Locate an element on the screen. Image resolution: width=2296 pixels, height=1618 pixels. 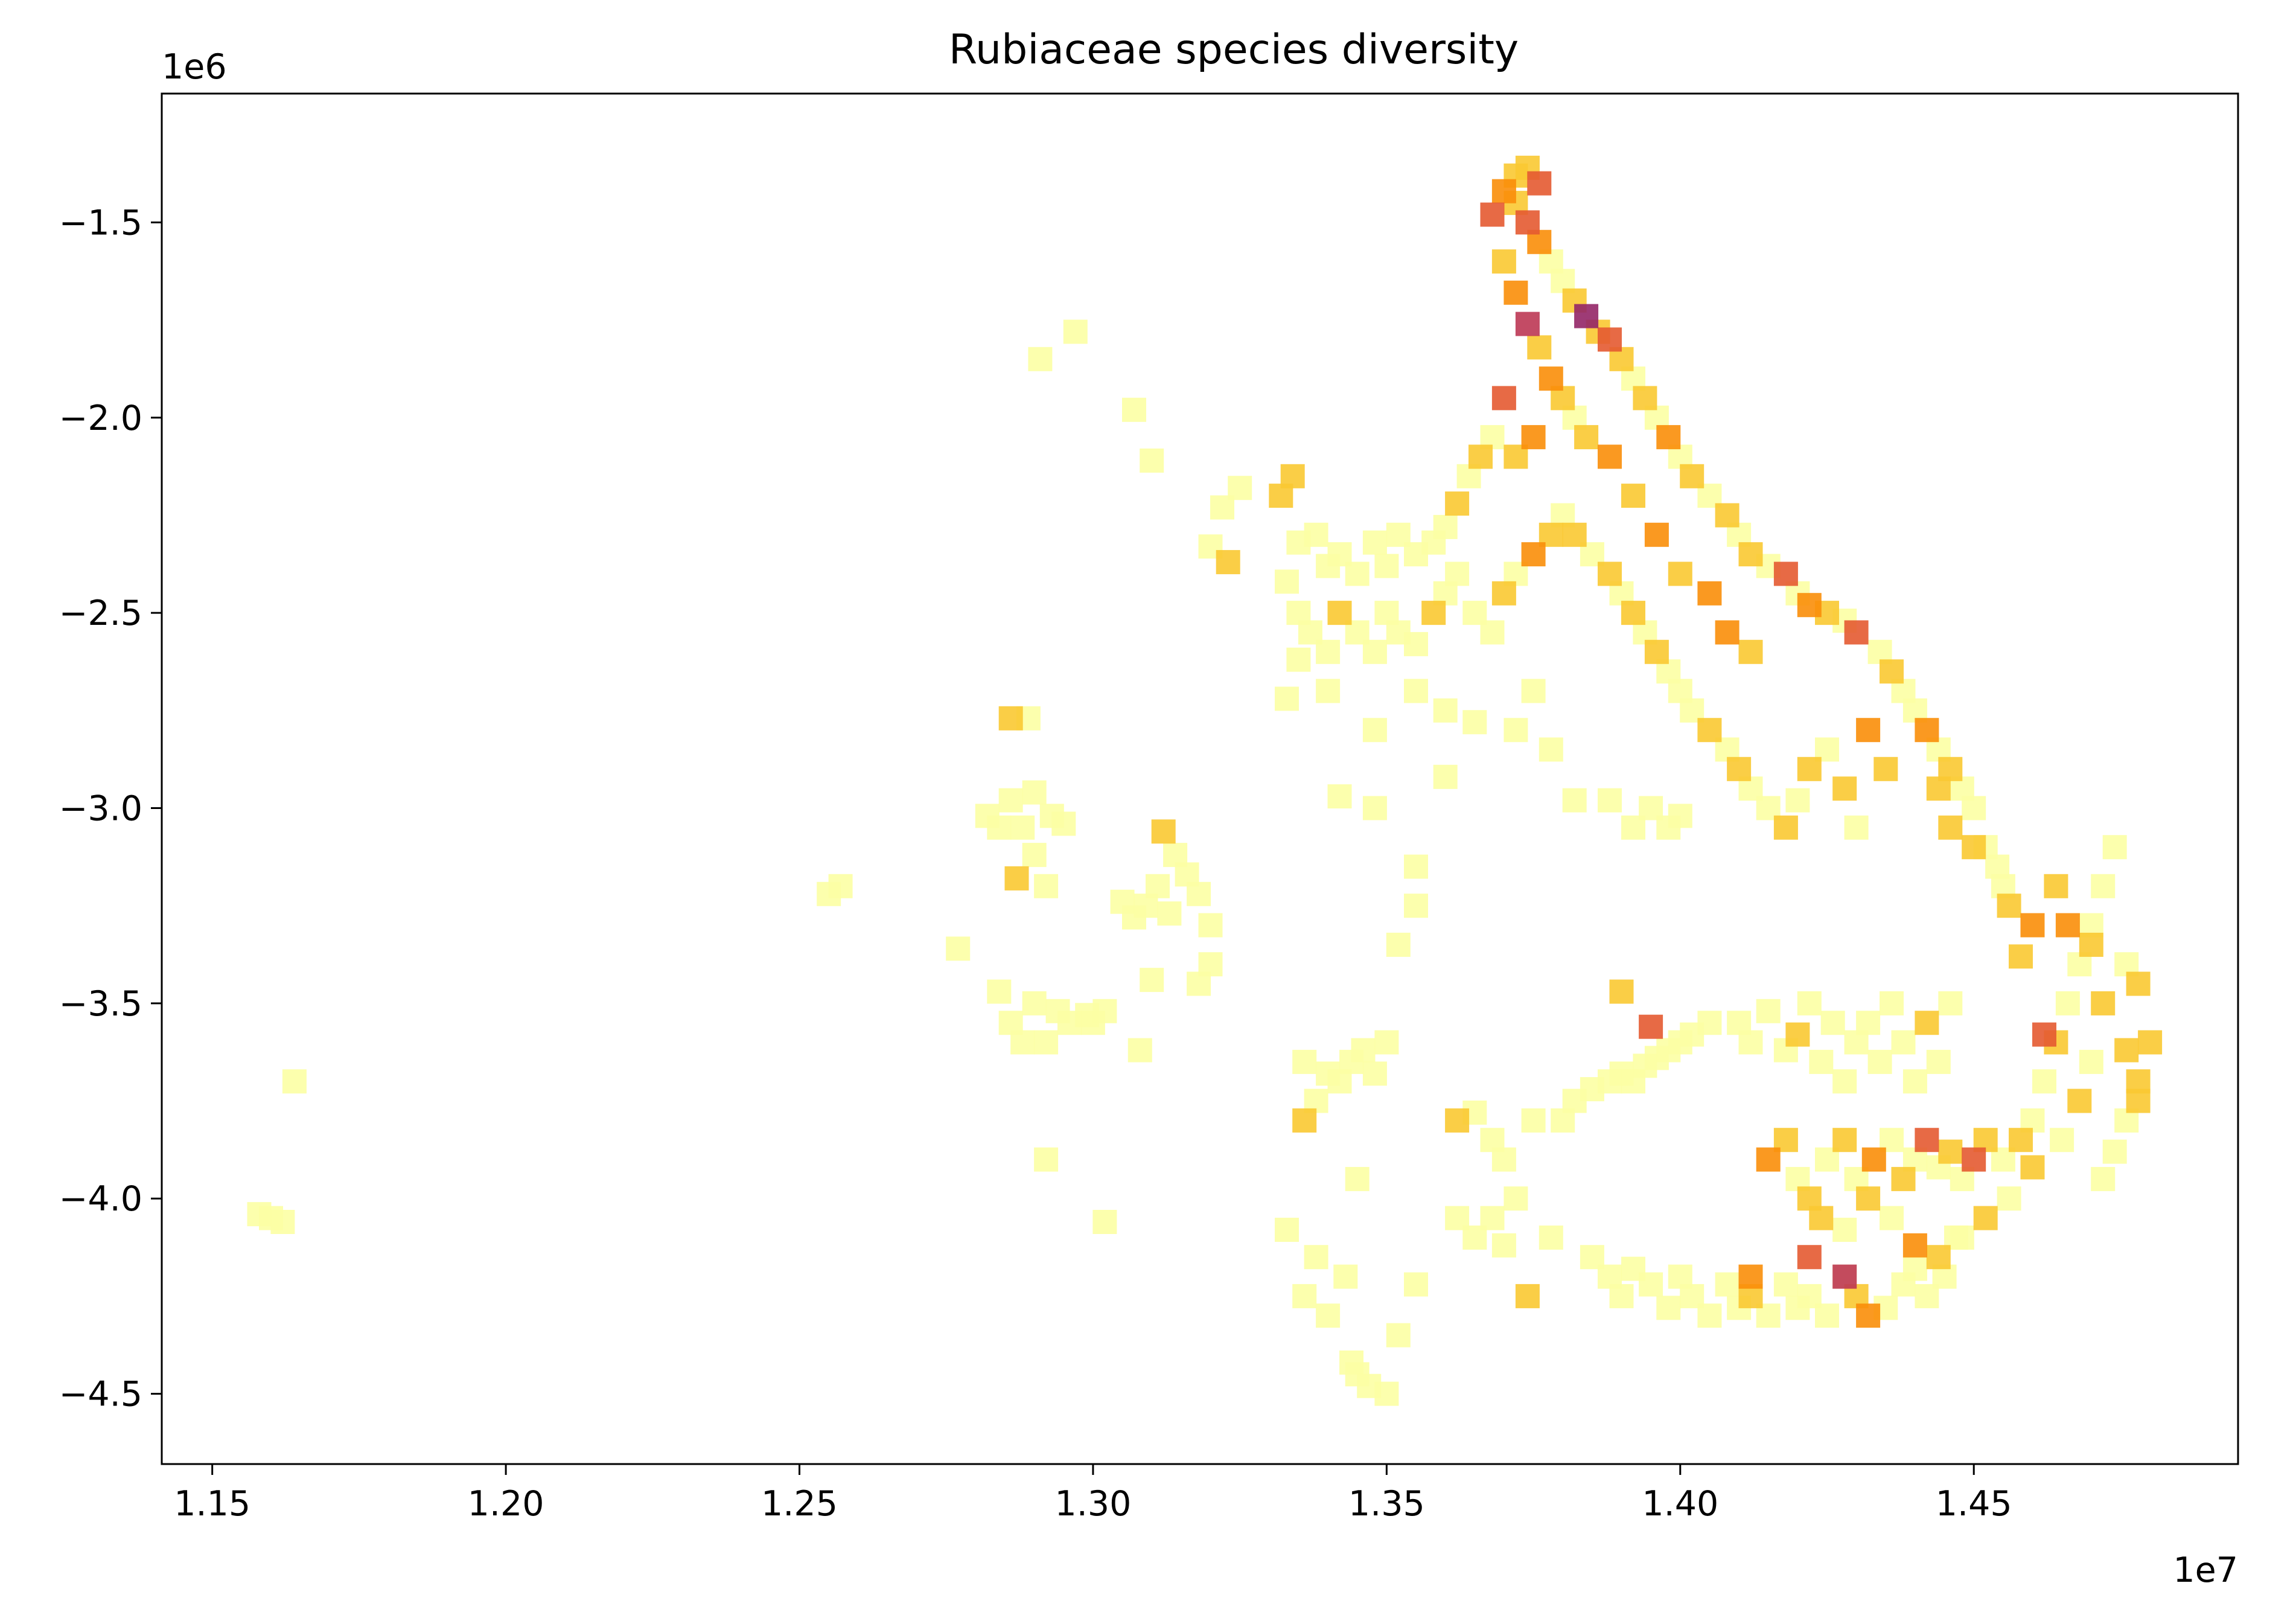
x-tick-label: 1.35 is located at coordinates (1386, 1504).